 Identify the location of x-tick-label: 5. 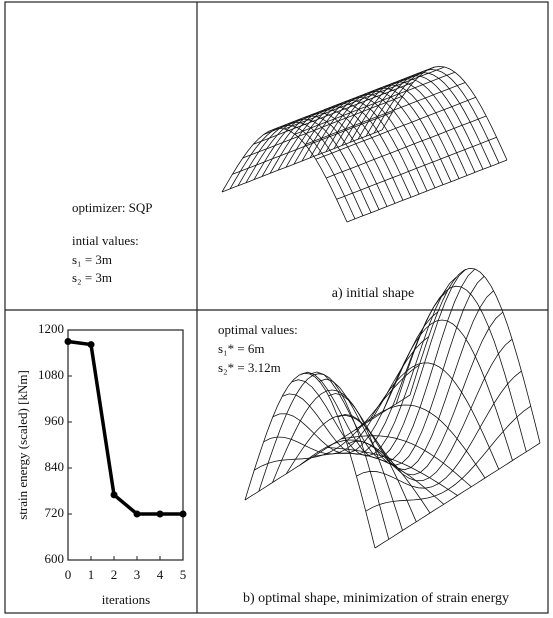
(183, 574).